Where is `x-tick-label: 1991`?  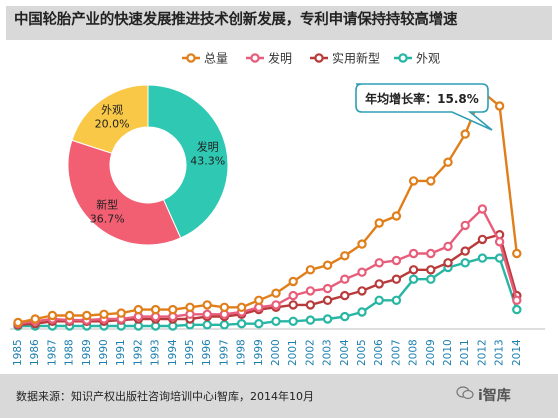 x-tick-label: 1991 is located at coordinates (121, 352).